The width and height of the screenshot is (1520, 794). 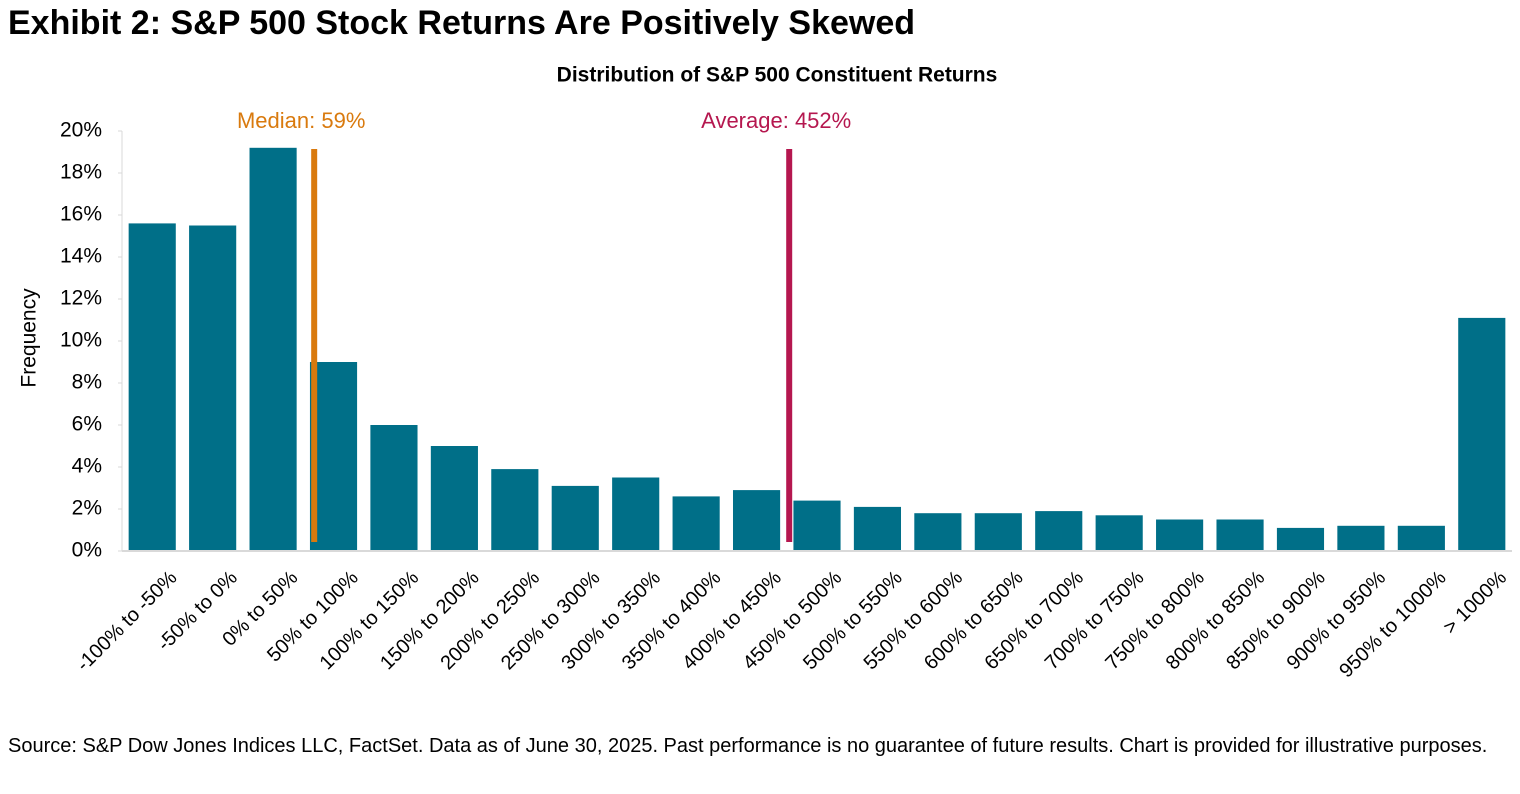 I want to click on y-tick-label: 18%, so click(x=81, y=172).